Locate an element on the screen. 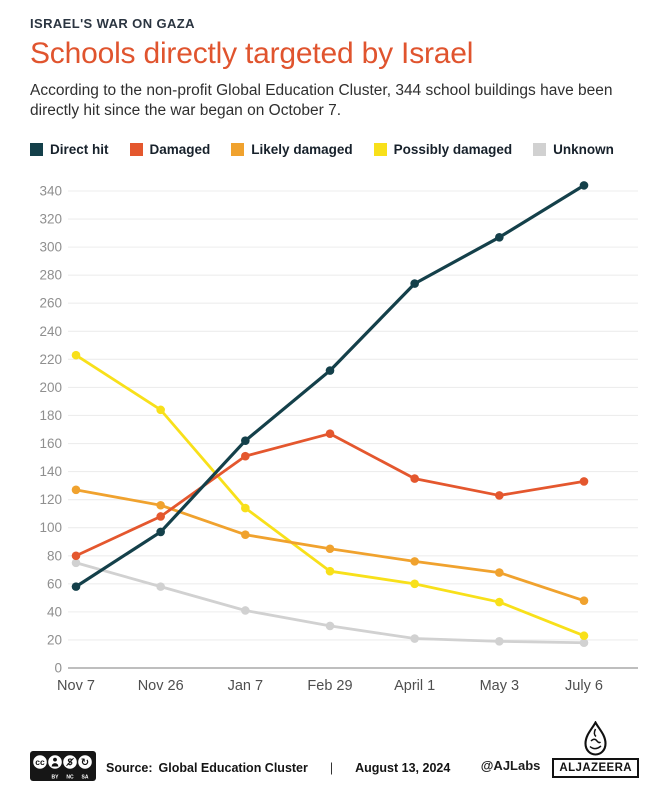  aljazeera-flame-icon is located at coordinates (595, 738).